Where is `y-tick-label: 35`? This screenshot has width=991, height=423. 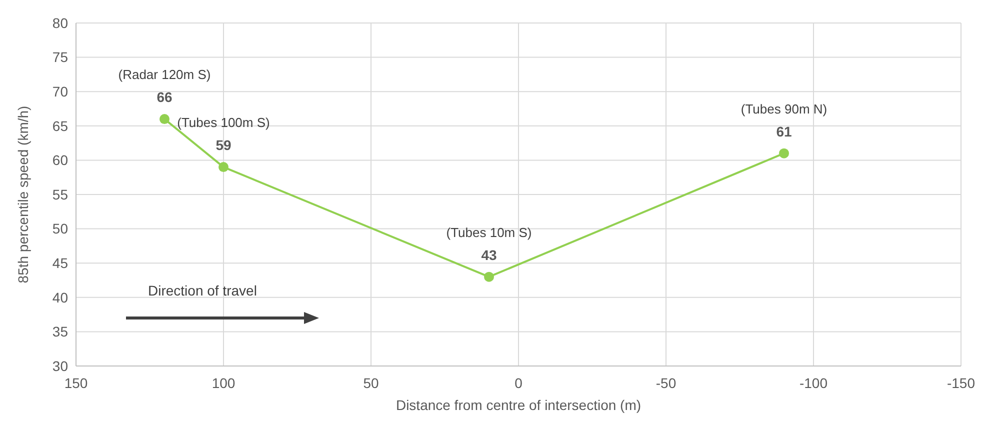
y-tick-label: 35 is located at coordinates (60, 332).